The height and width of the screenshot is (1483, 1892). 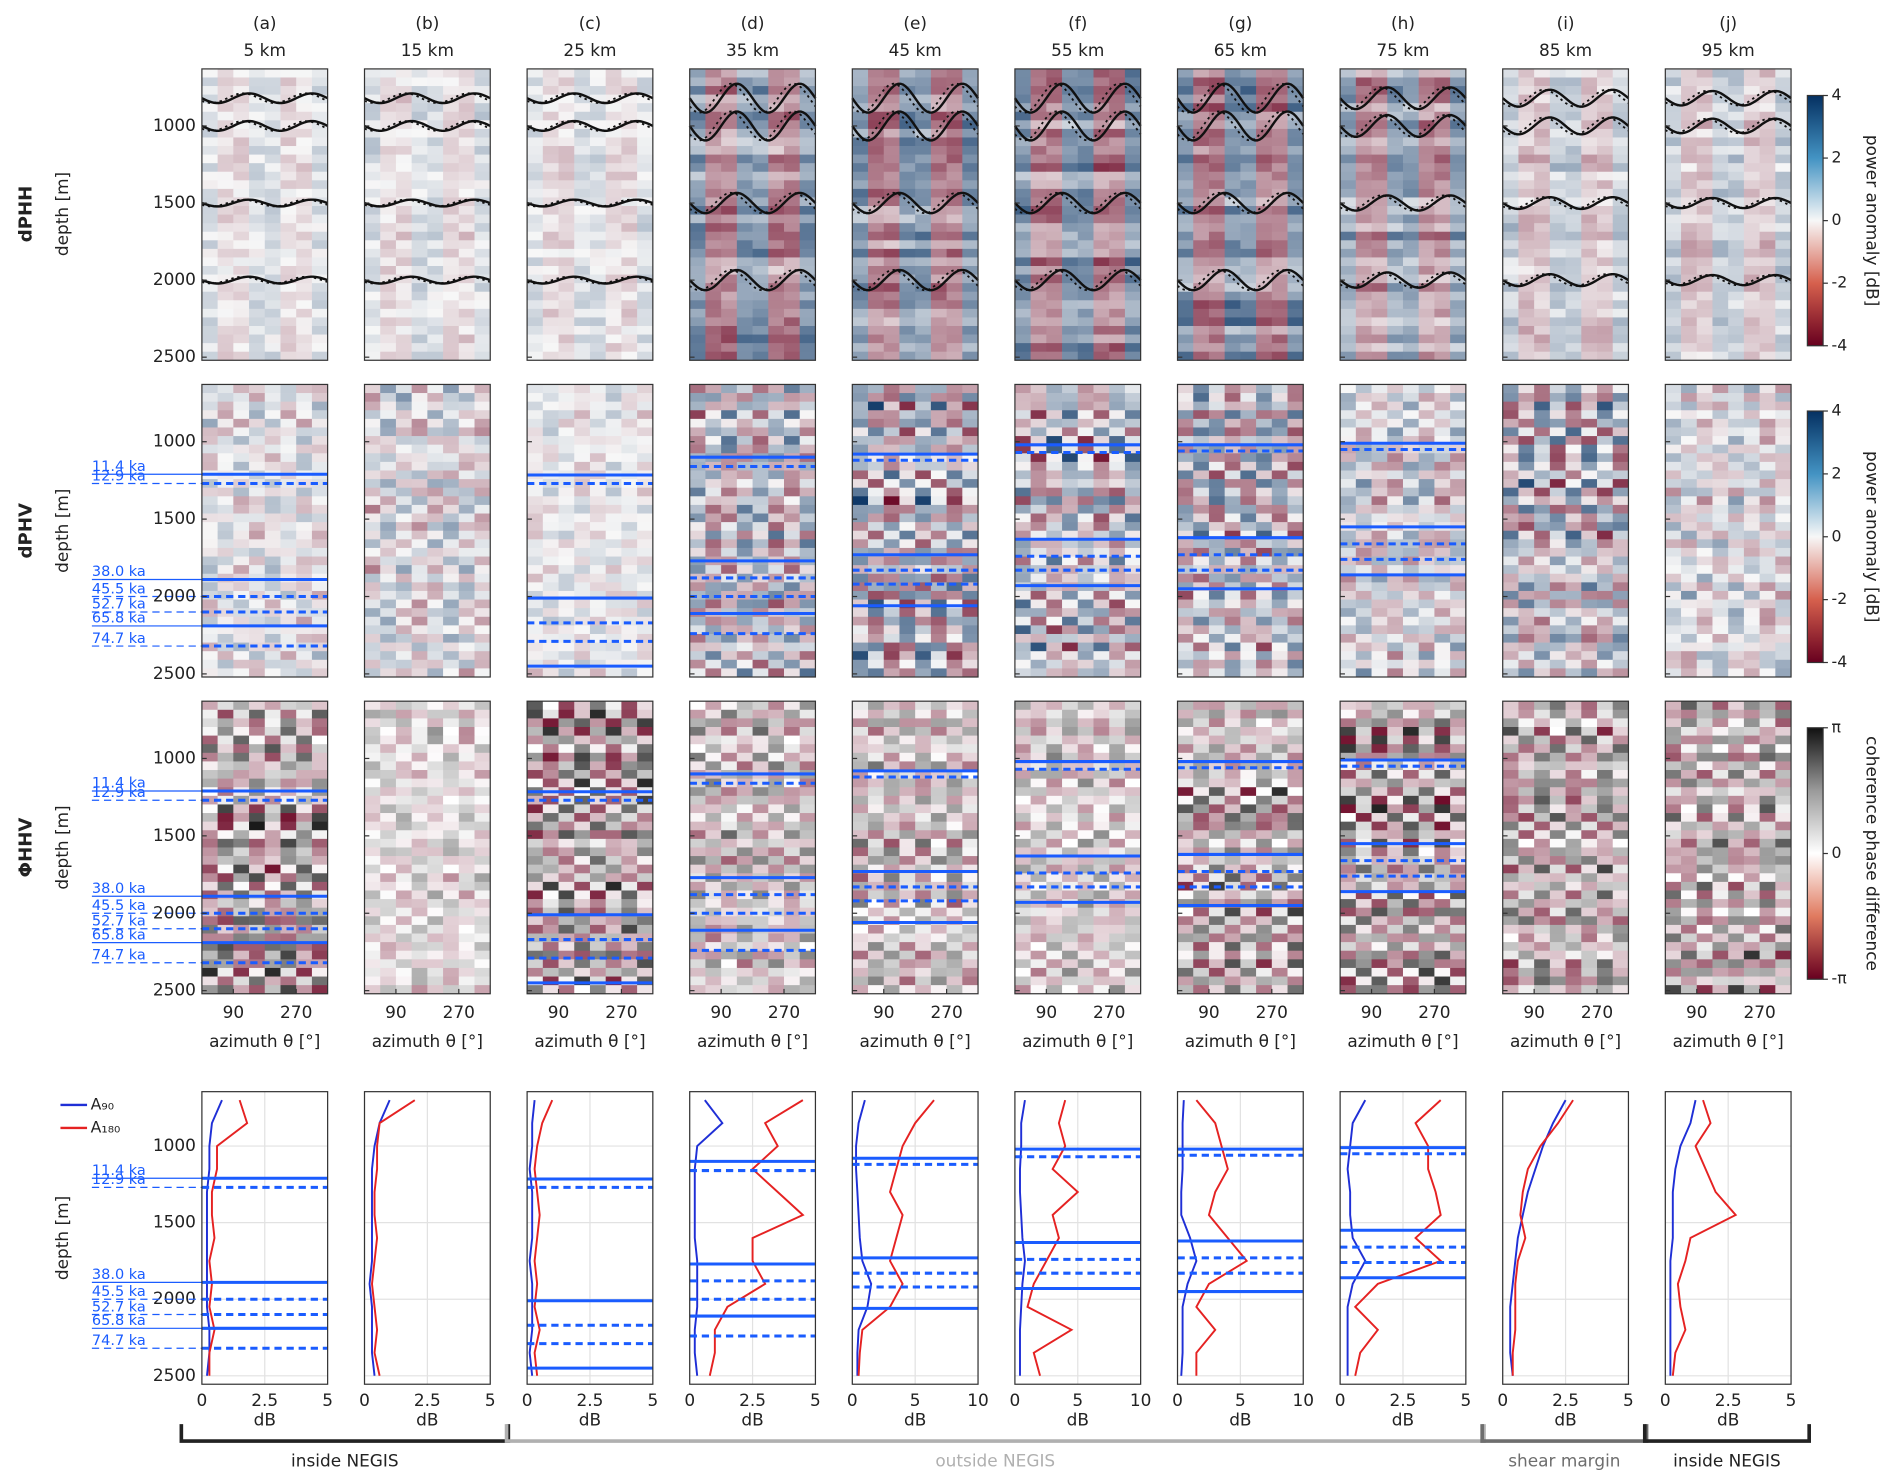 I want to click on panel-frame, so click(x=590, y=530).